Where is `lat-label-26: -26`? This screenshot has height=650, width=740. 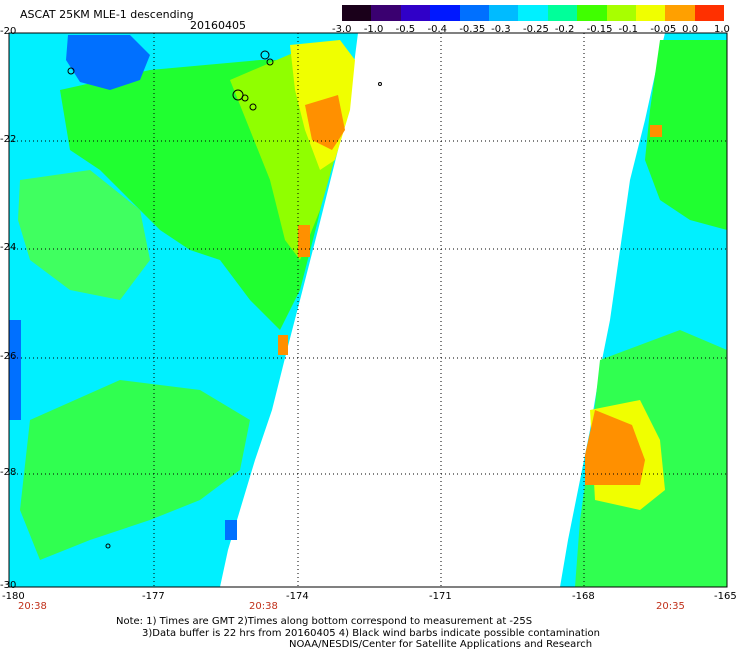
lat-label-26: -26 is located at coordinates (8, 356).